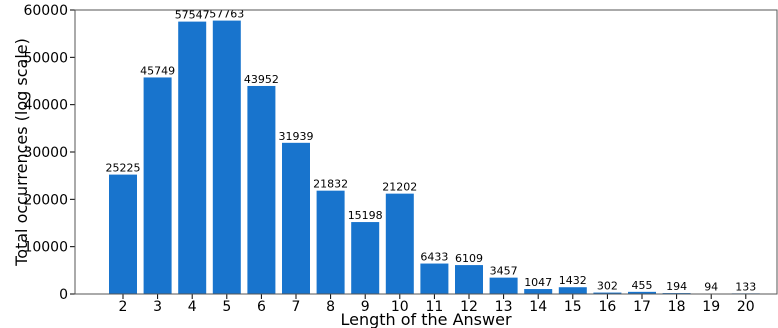 The width and height of the screenshot is (778, 328). I want to click on y-tick-label-60000: 60000, so click(45, 11).